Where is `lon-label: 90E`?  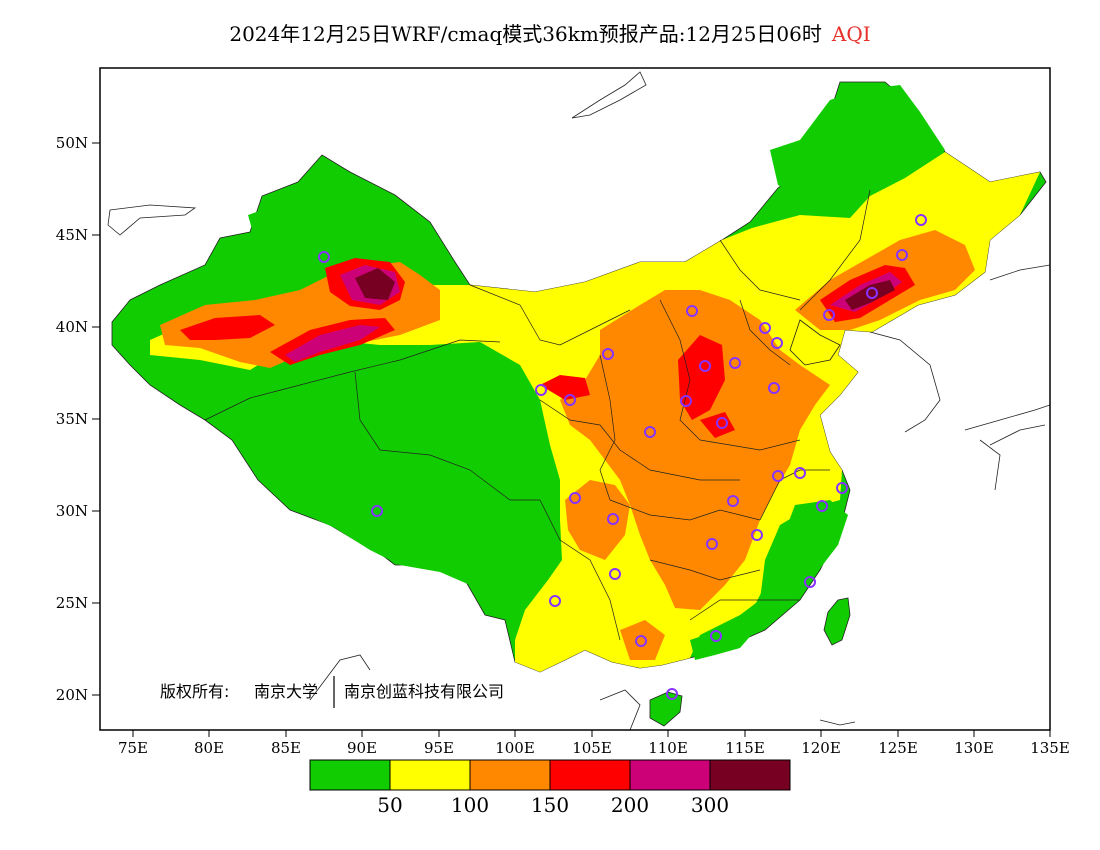 lon-label: 90E is located at coordinates (362, 748).